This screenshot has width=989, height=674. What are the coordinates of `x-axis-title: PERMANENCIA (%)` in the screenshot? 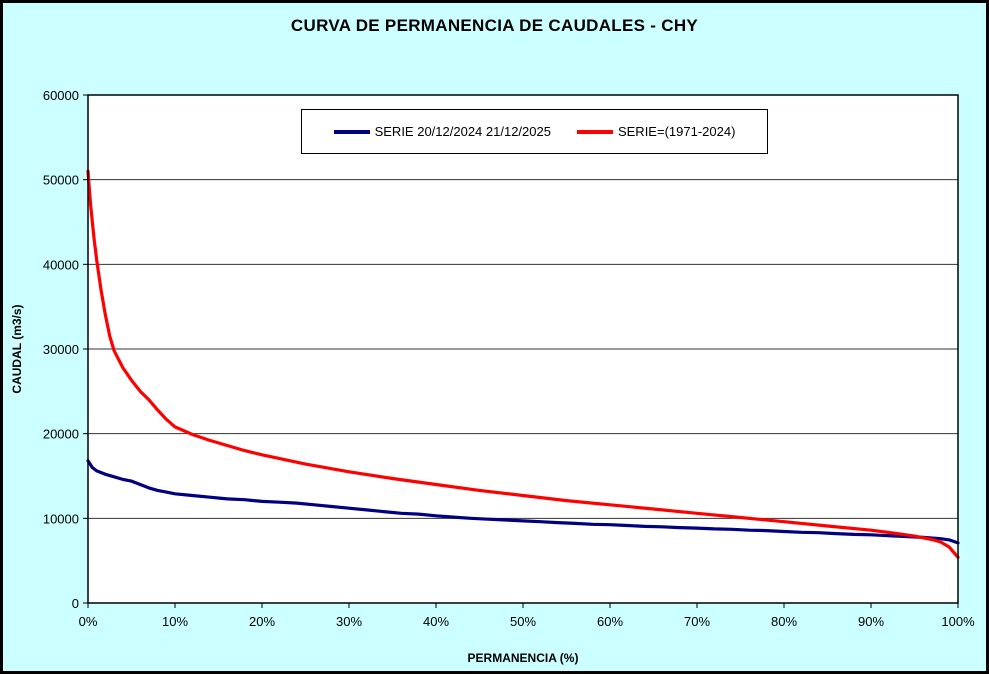 It's located at (523, 658).